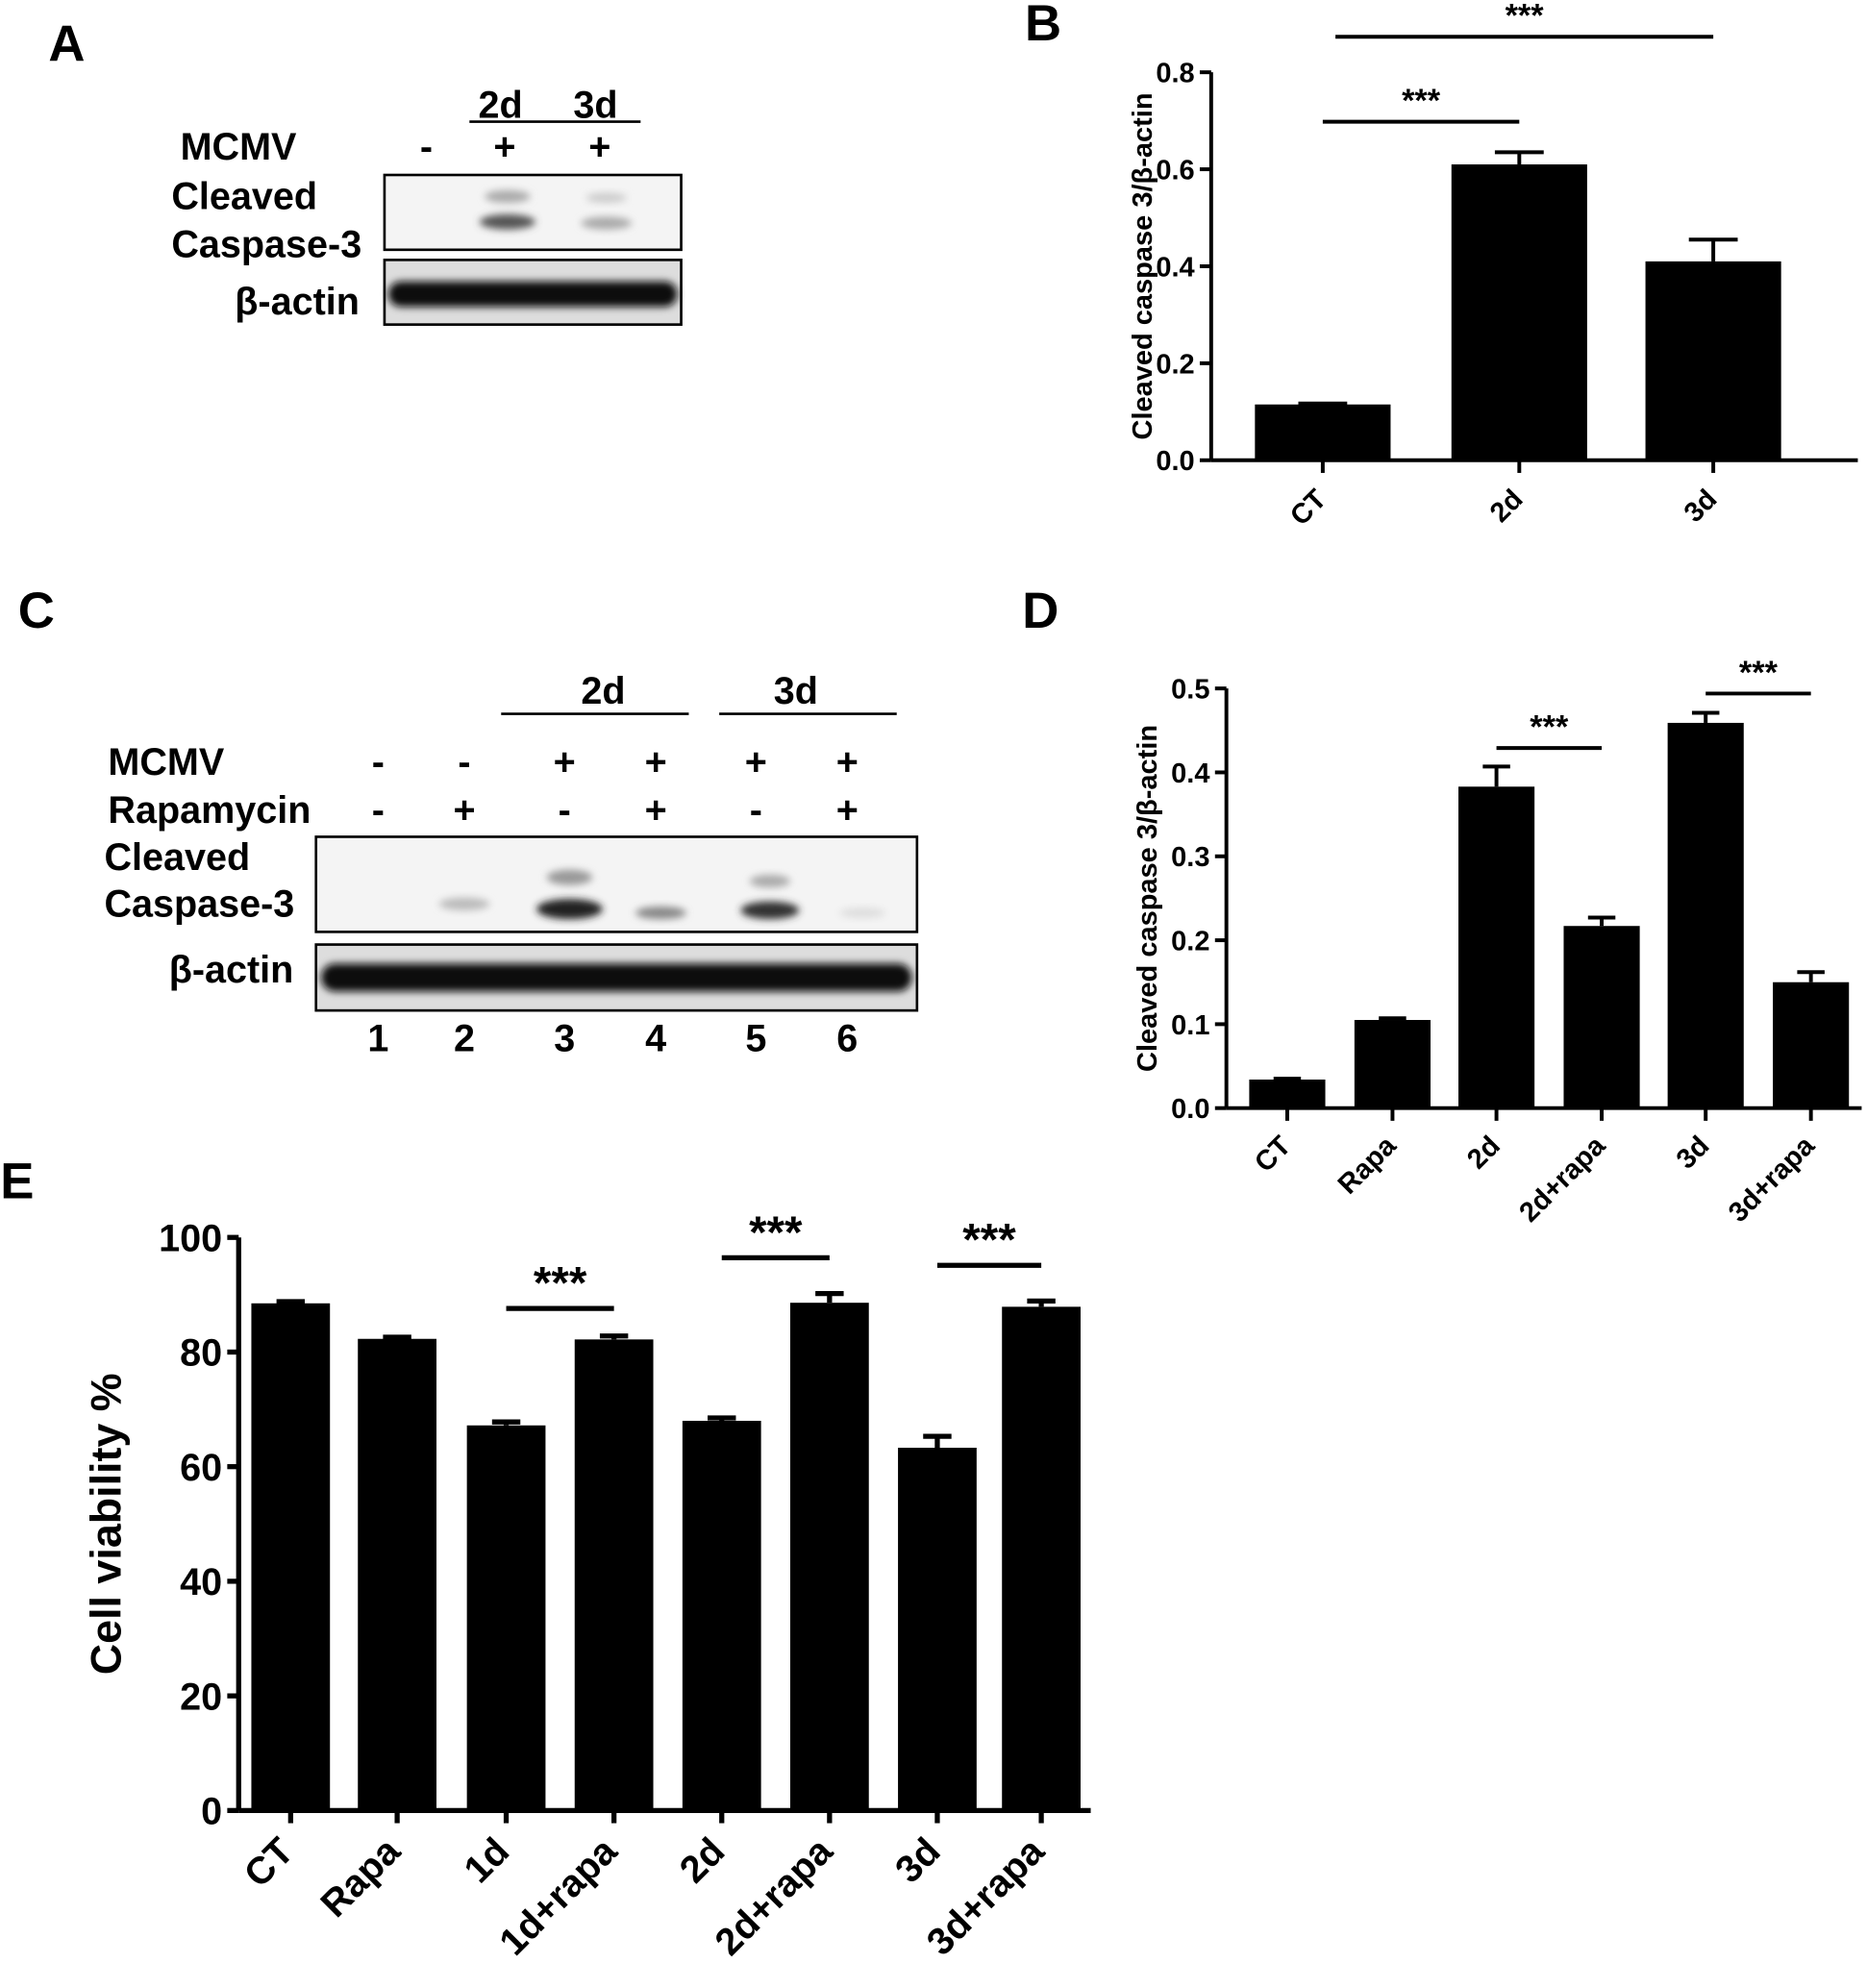  I want to click on y-tick-label: 0.0, so click(1175, 462).